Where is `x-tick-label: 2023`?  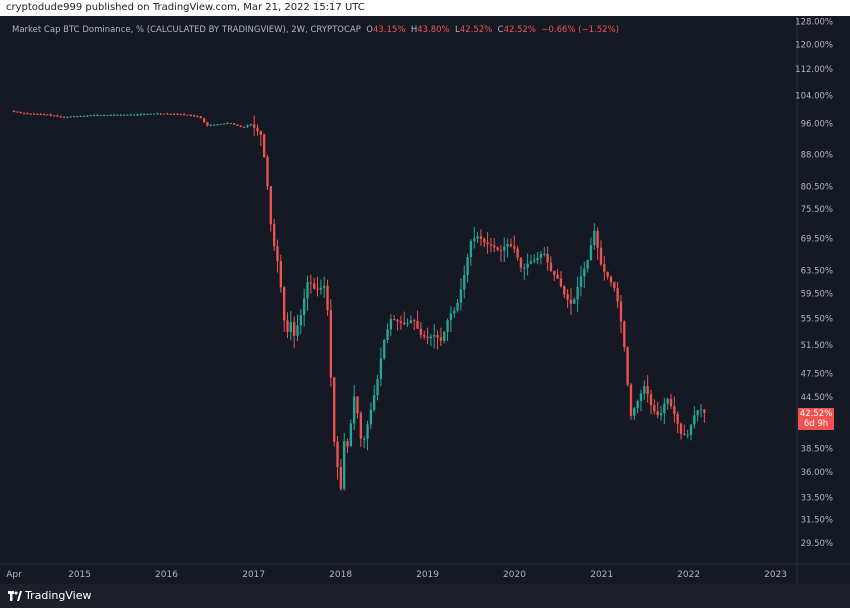 x-tick-label: 2023 is located at coordinates (775, 575).